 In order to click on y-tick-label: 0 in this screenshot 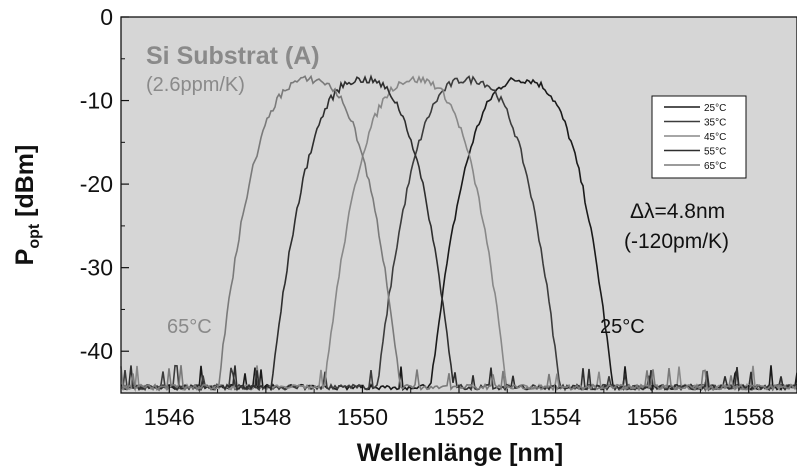, I will do `click(106, 17)`.